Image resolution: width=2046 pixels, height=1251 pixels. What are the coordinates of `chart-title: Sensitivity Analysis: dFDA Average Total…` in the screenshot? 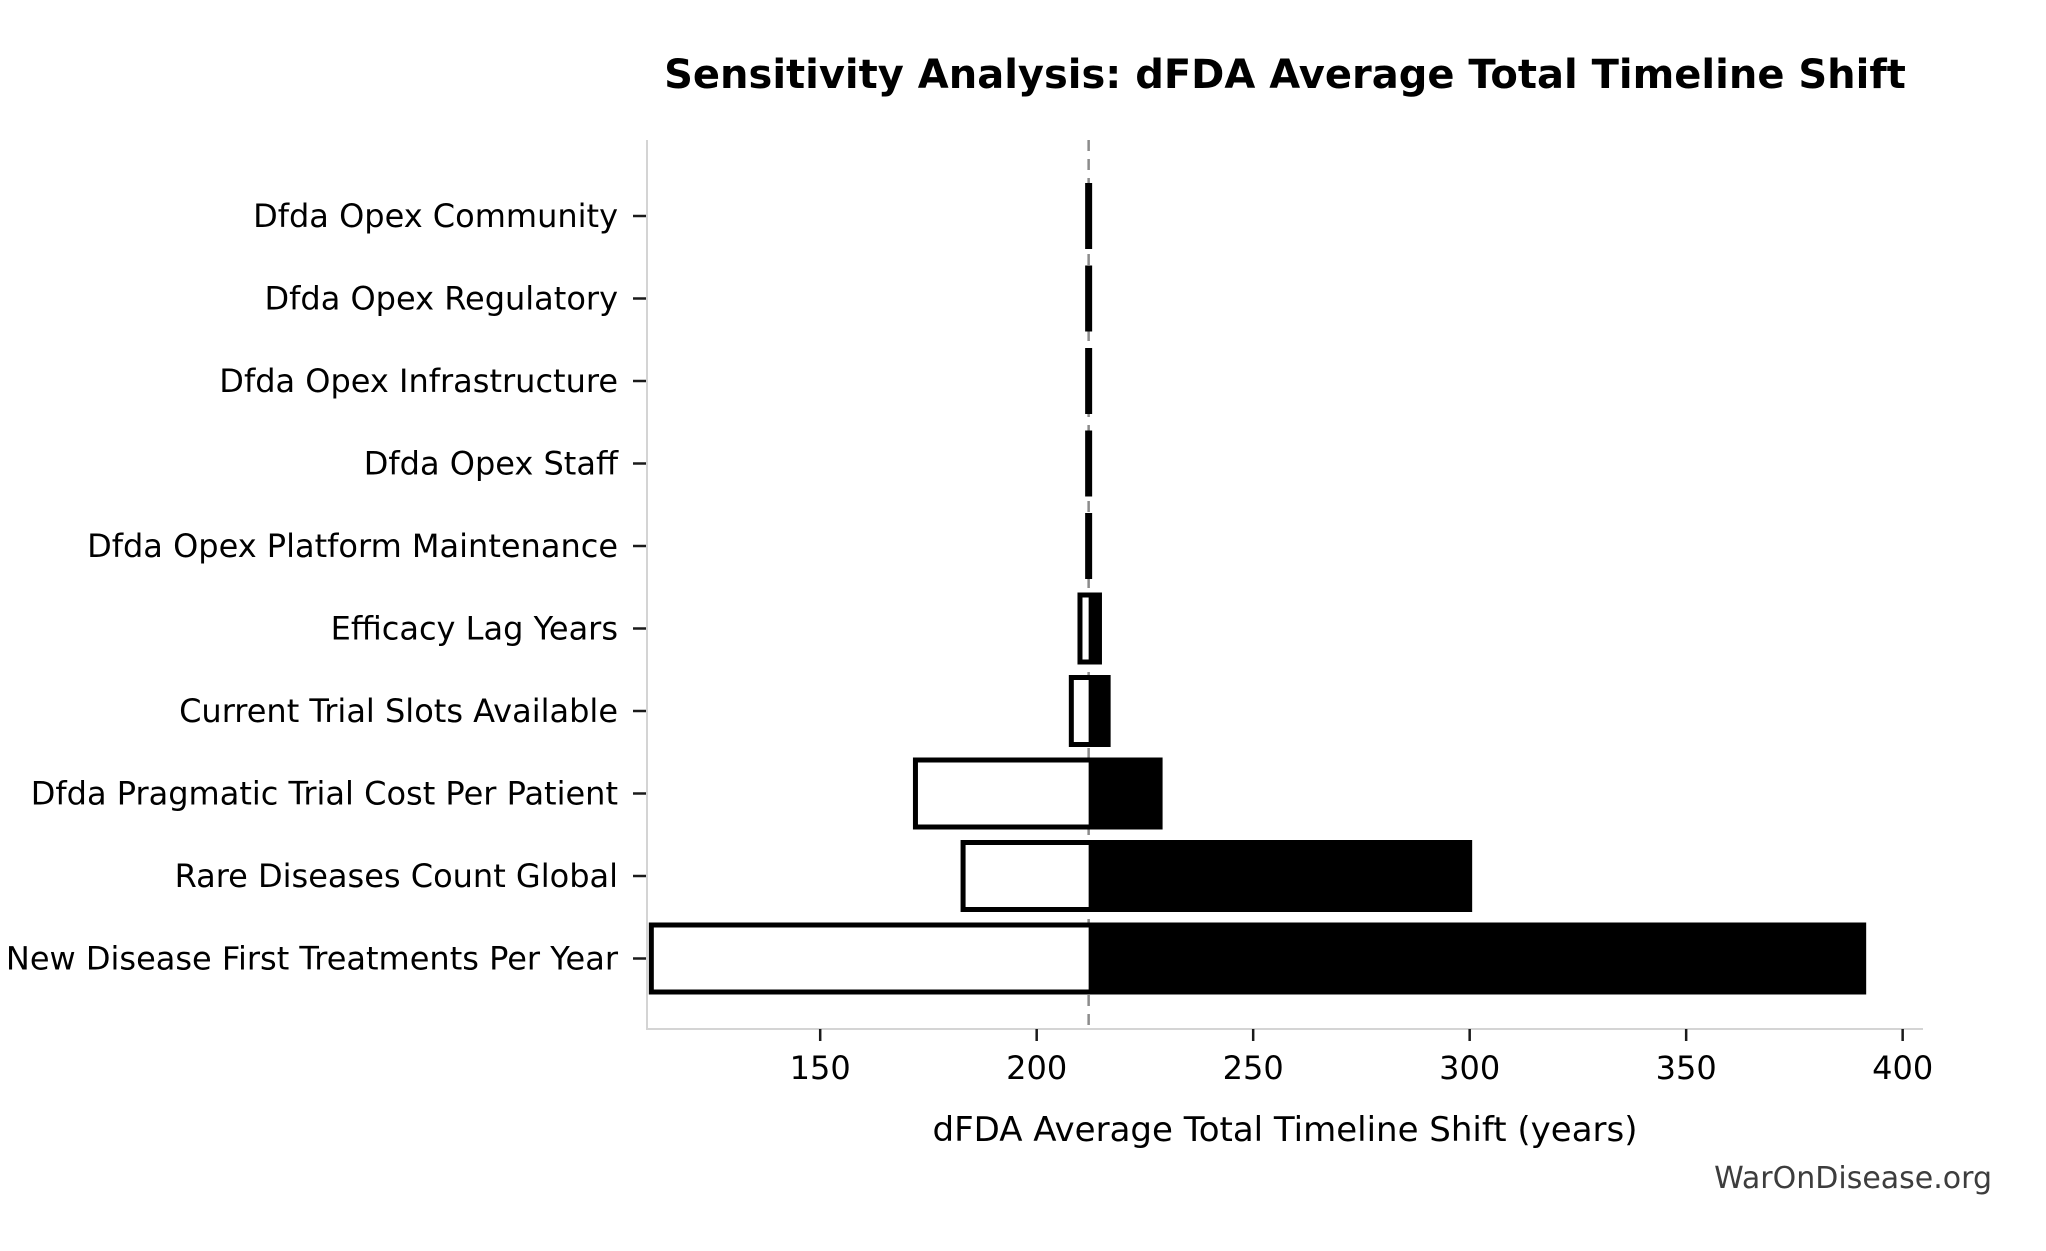 It's located at (1285, 75).